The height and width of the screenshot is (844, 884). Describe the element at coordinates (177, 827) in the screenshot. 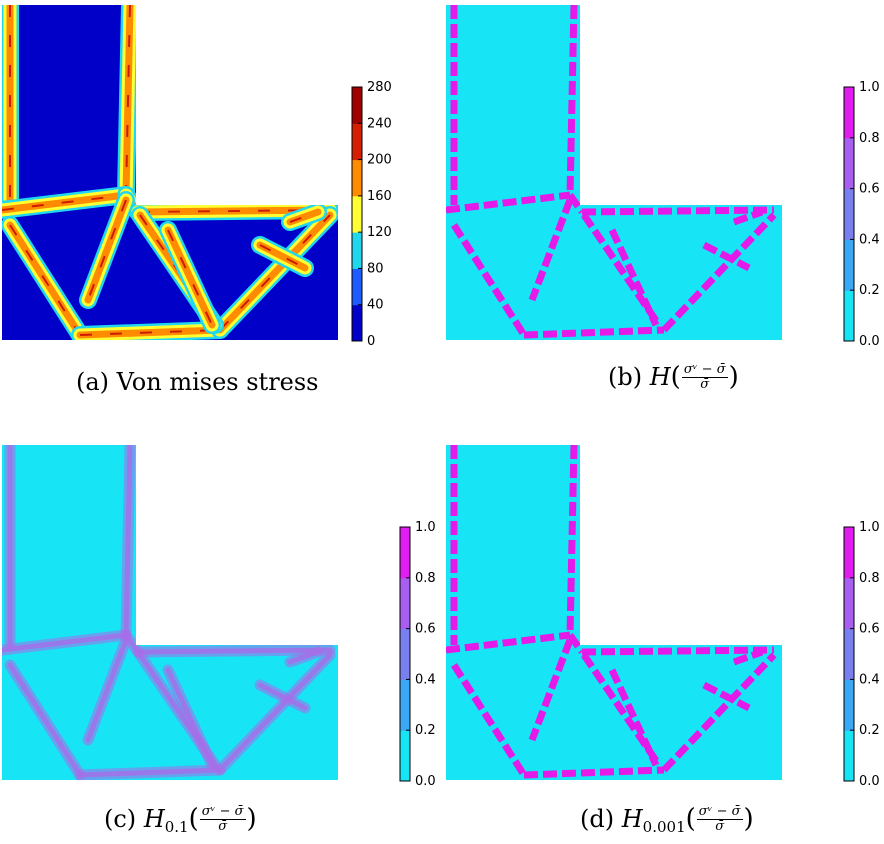

I see `caption-c-sub: 0.1` at that location.